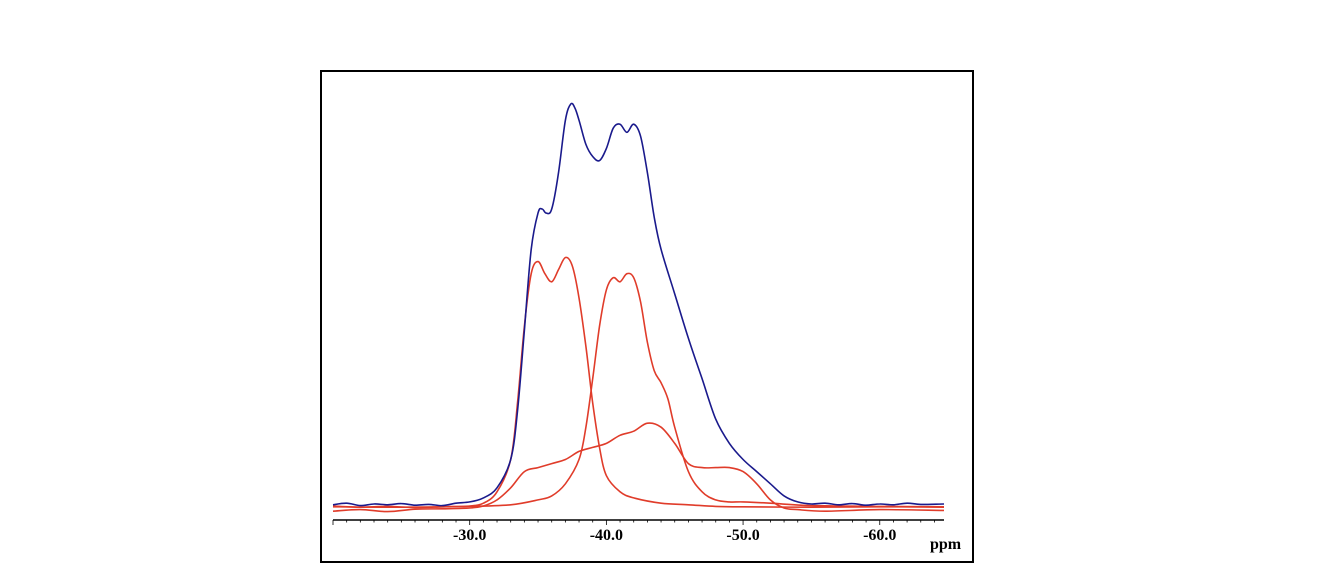 The height and width of the screenshot is (576, 1324). What do you see at coordinates (879, 535) in the screenshot?
I see `x-tick-label: -60.0` at bounding box center [879, 535].